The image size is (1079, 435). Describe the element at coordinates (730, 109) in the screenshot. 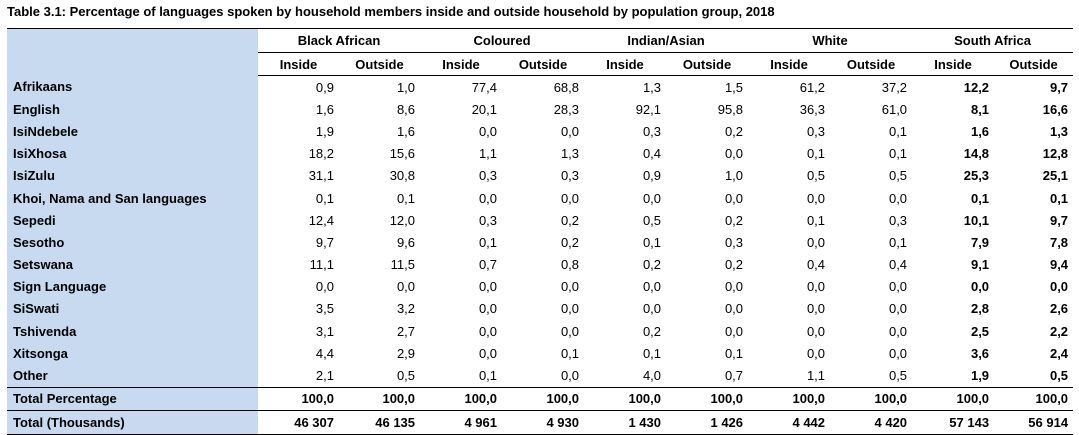

I see `table-cell: 95,8` at that location.